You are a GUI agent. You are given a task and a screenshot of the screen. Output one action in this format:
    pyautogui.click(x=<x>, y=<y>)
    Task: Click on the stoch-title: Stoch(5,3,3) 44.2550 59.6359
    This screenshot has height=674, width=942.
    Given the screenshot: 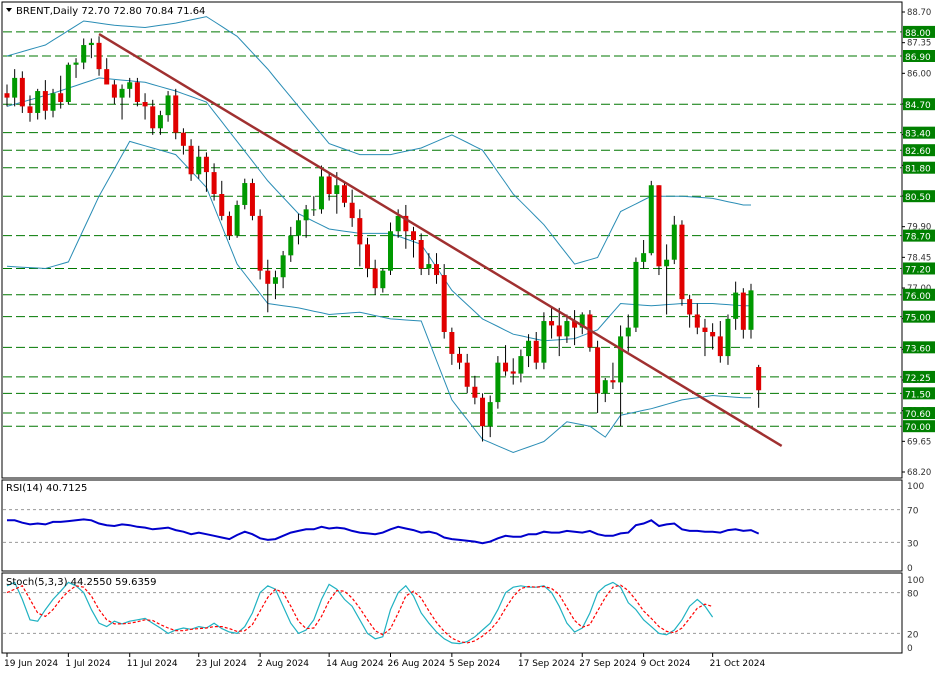 What is the action you would take?
    pyautogui.click(x=81, y=582)
    